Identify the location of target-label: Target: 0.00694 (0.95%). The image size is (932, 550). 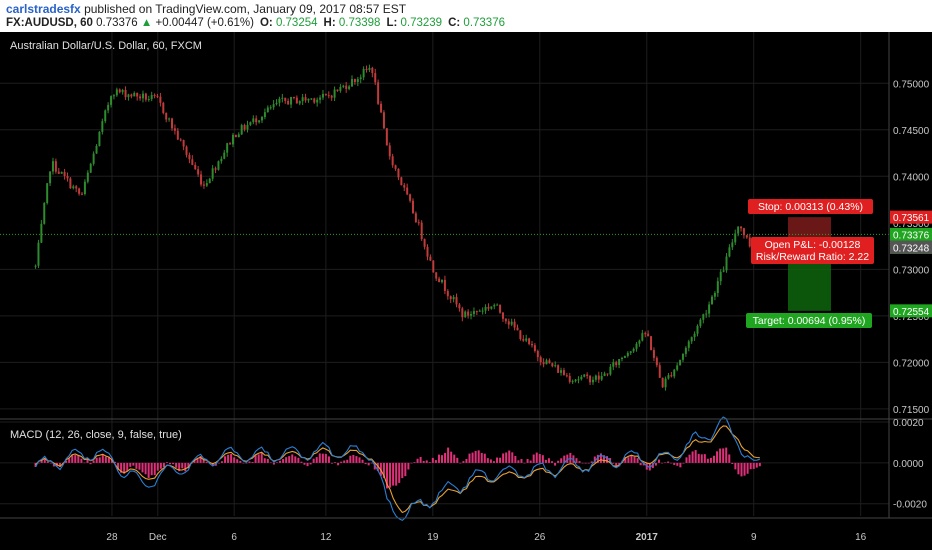
(809, 320).